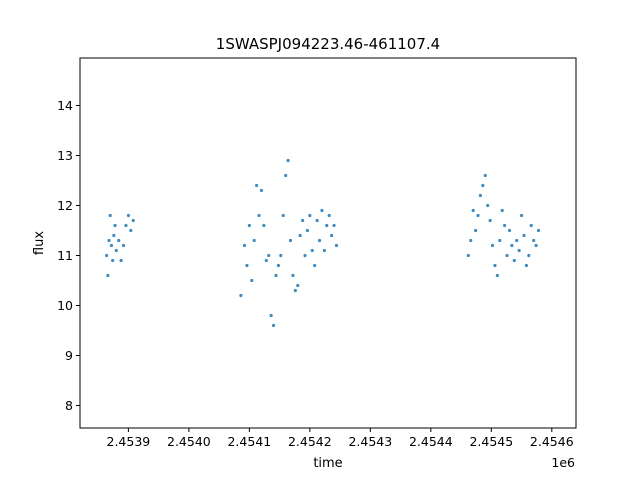  I want to click on x-tick-label: 2.4540, so click(189, 441).